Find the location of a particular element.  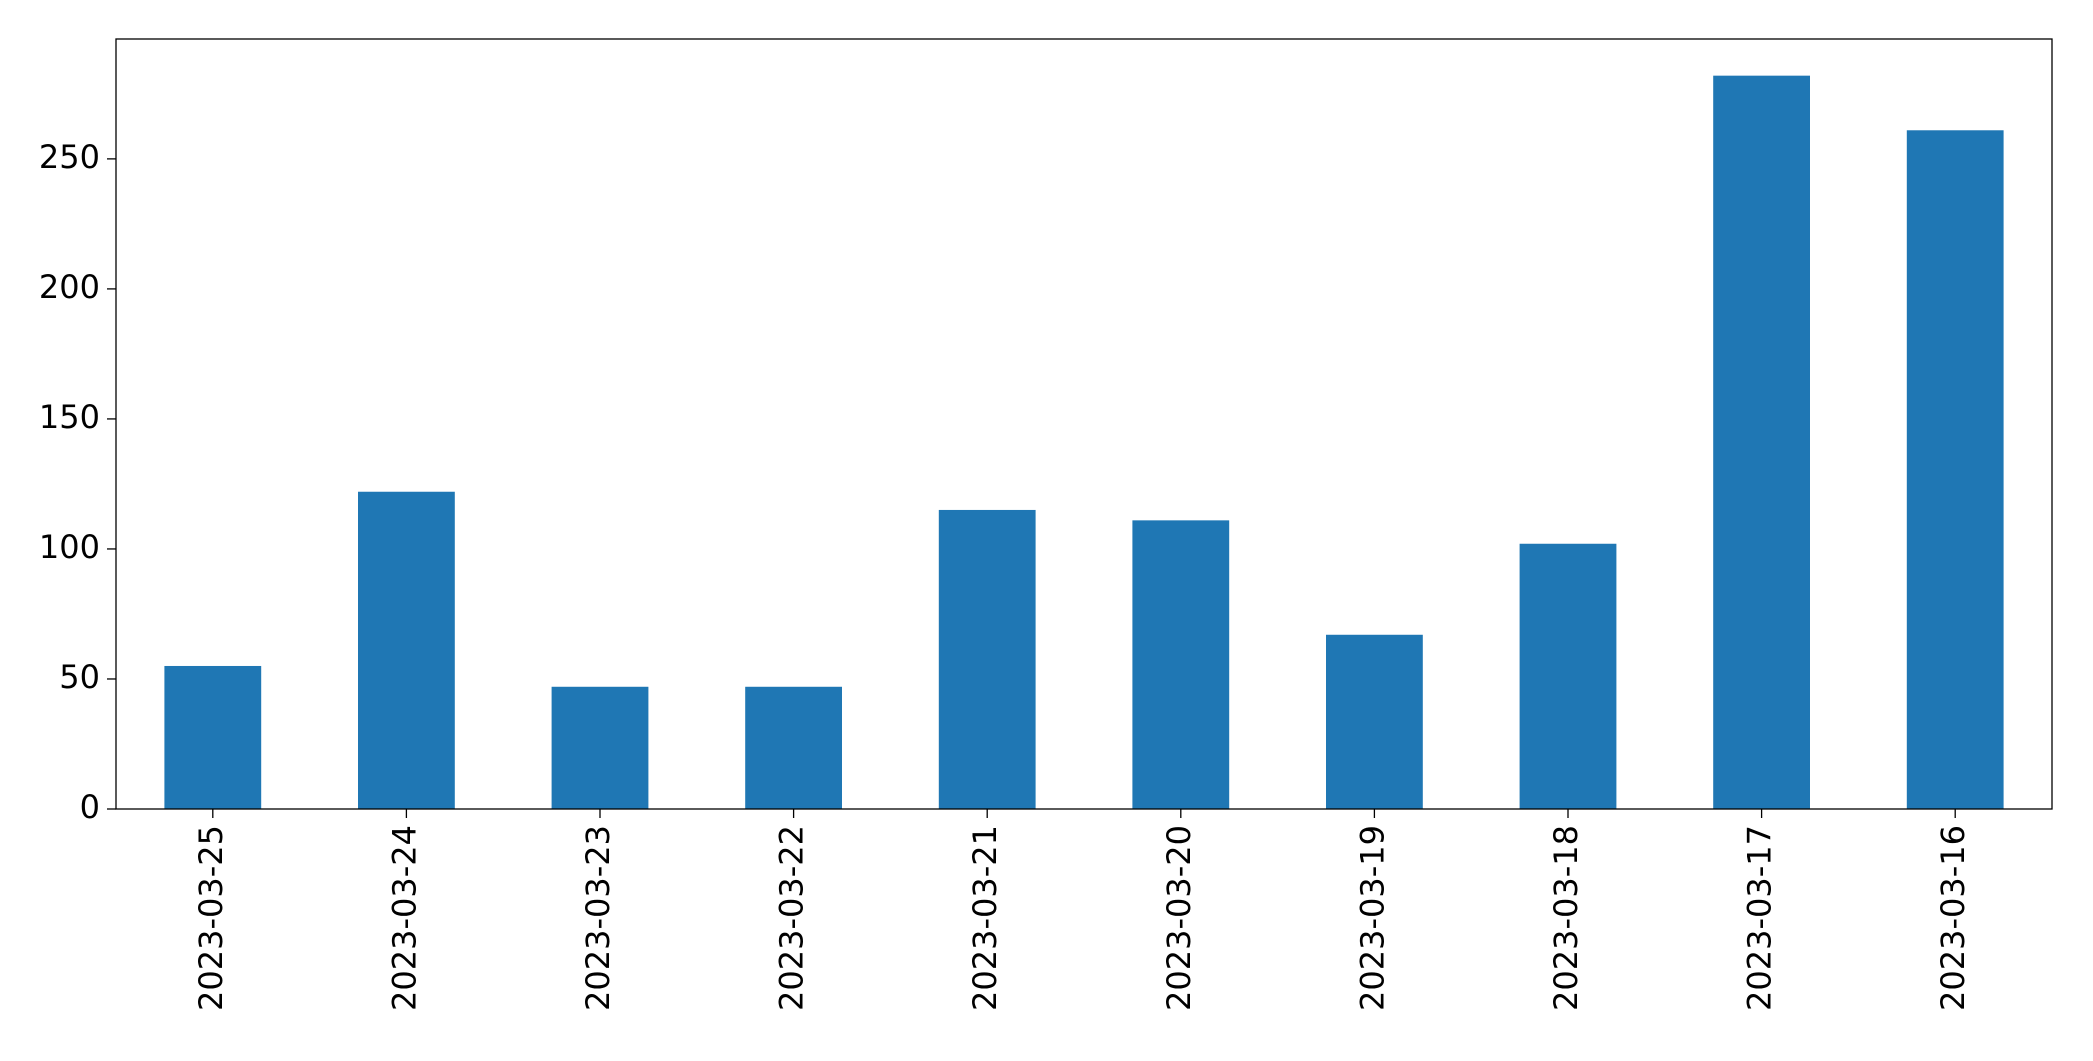

x-tick-label: 2023-03-24 is located at coordinates (404, 918).